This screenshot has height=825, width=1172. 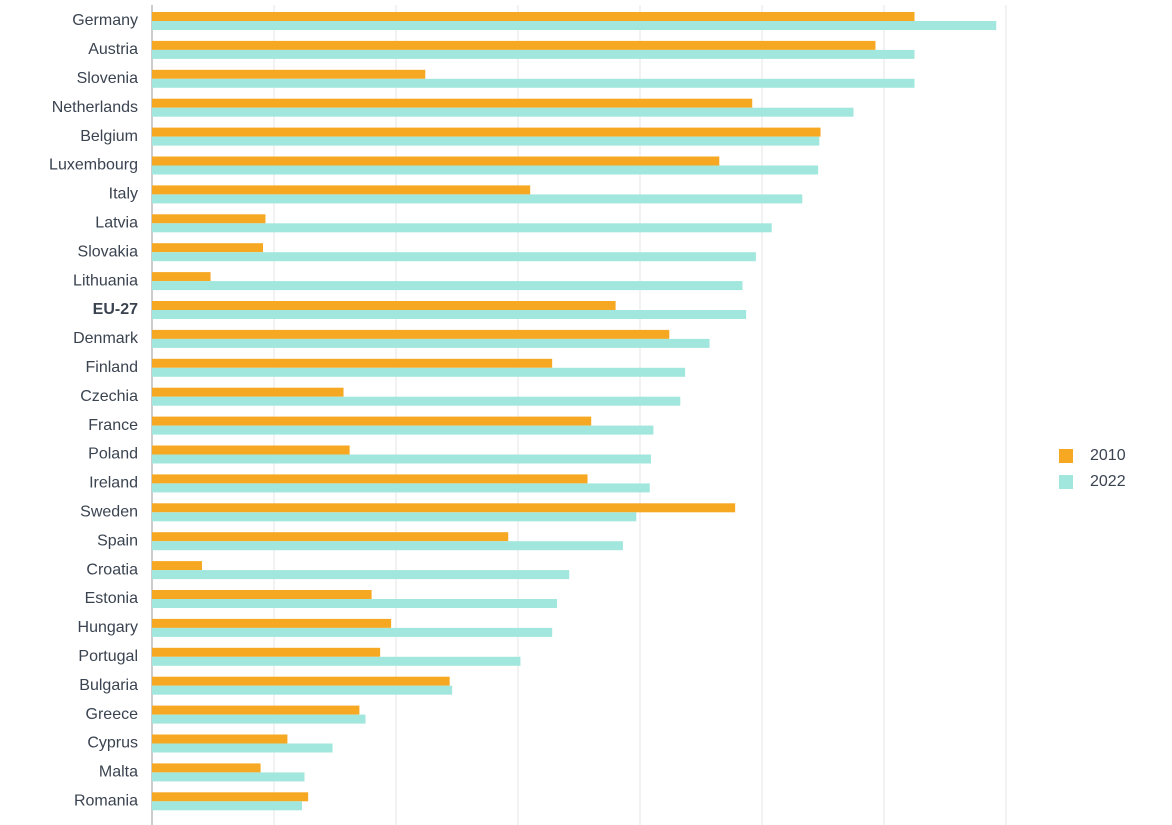 What do you see at coordinates (113, 425) in the screenshot?
I see `y-tick-label: France` at bounding box center [113, 425].